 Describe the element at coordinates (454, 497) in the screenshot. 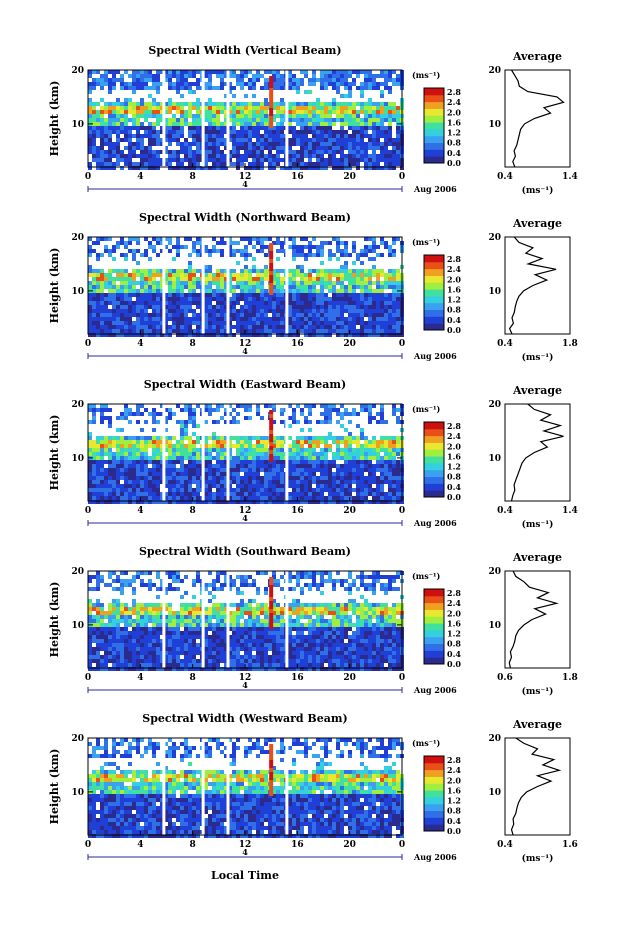

I see `colorbar-tick-label: 0.0` at that location.